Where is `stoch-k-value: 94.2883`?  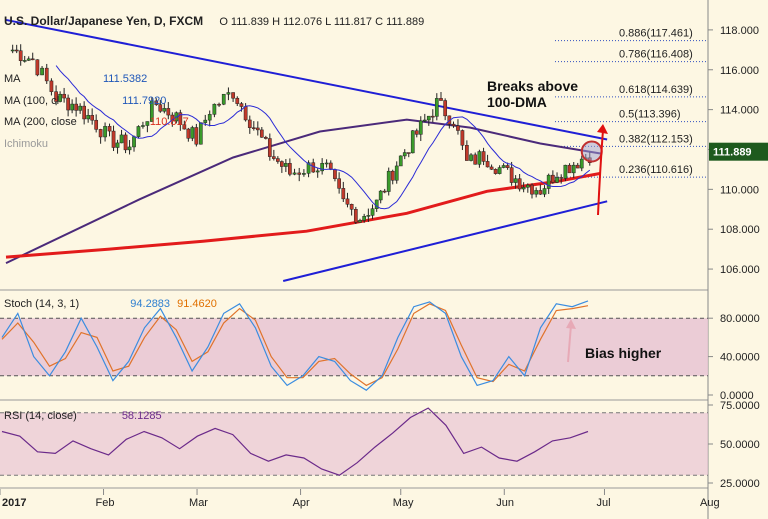 stoch-k-value: 94.2883 is located at coordinates (150, 304).